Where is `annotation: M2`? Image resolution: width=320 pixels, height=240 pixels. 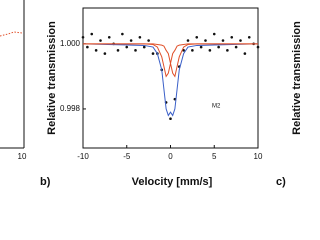
annotation: M2 is located at coordinates (216, 107).